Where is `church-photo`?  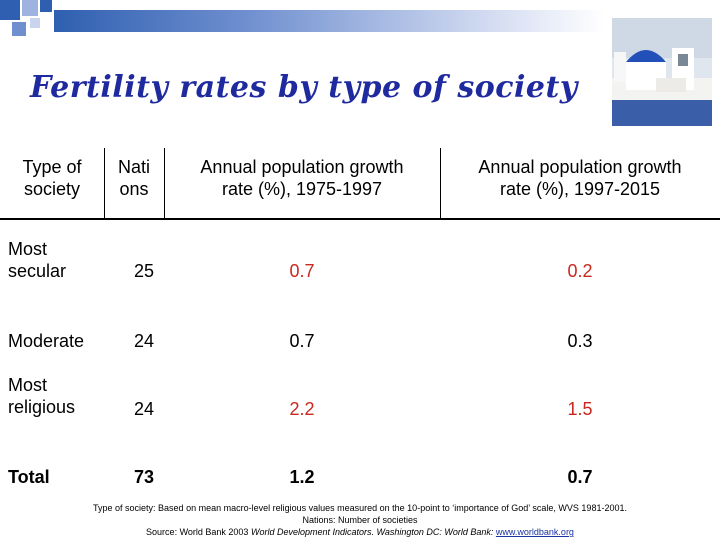
church-photo is located at coordinates (662, 72).